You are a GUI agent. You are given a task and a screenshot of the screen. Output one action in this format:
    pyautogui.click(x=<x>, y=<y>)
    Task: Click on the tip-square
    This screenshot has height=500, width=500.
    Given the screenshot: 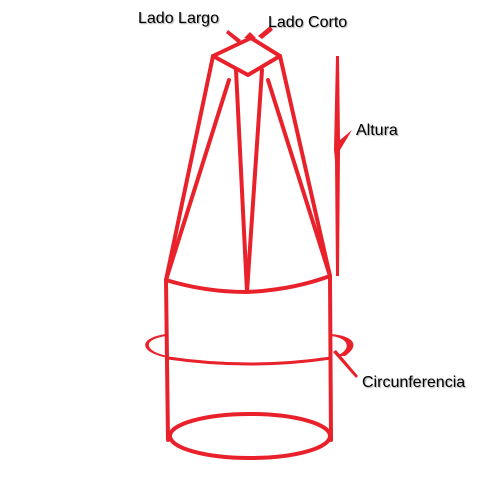 What is the action you would take?
    pyautogui.click(x=246, y=56)
    